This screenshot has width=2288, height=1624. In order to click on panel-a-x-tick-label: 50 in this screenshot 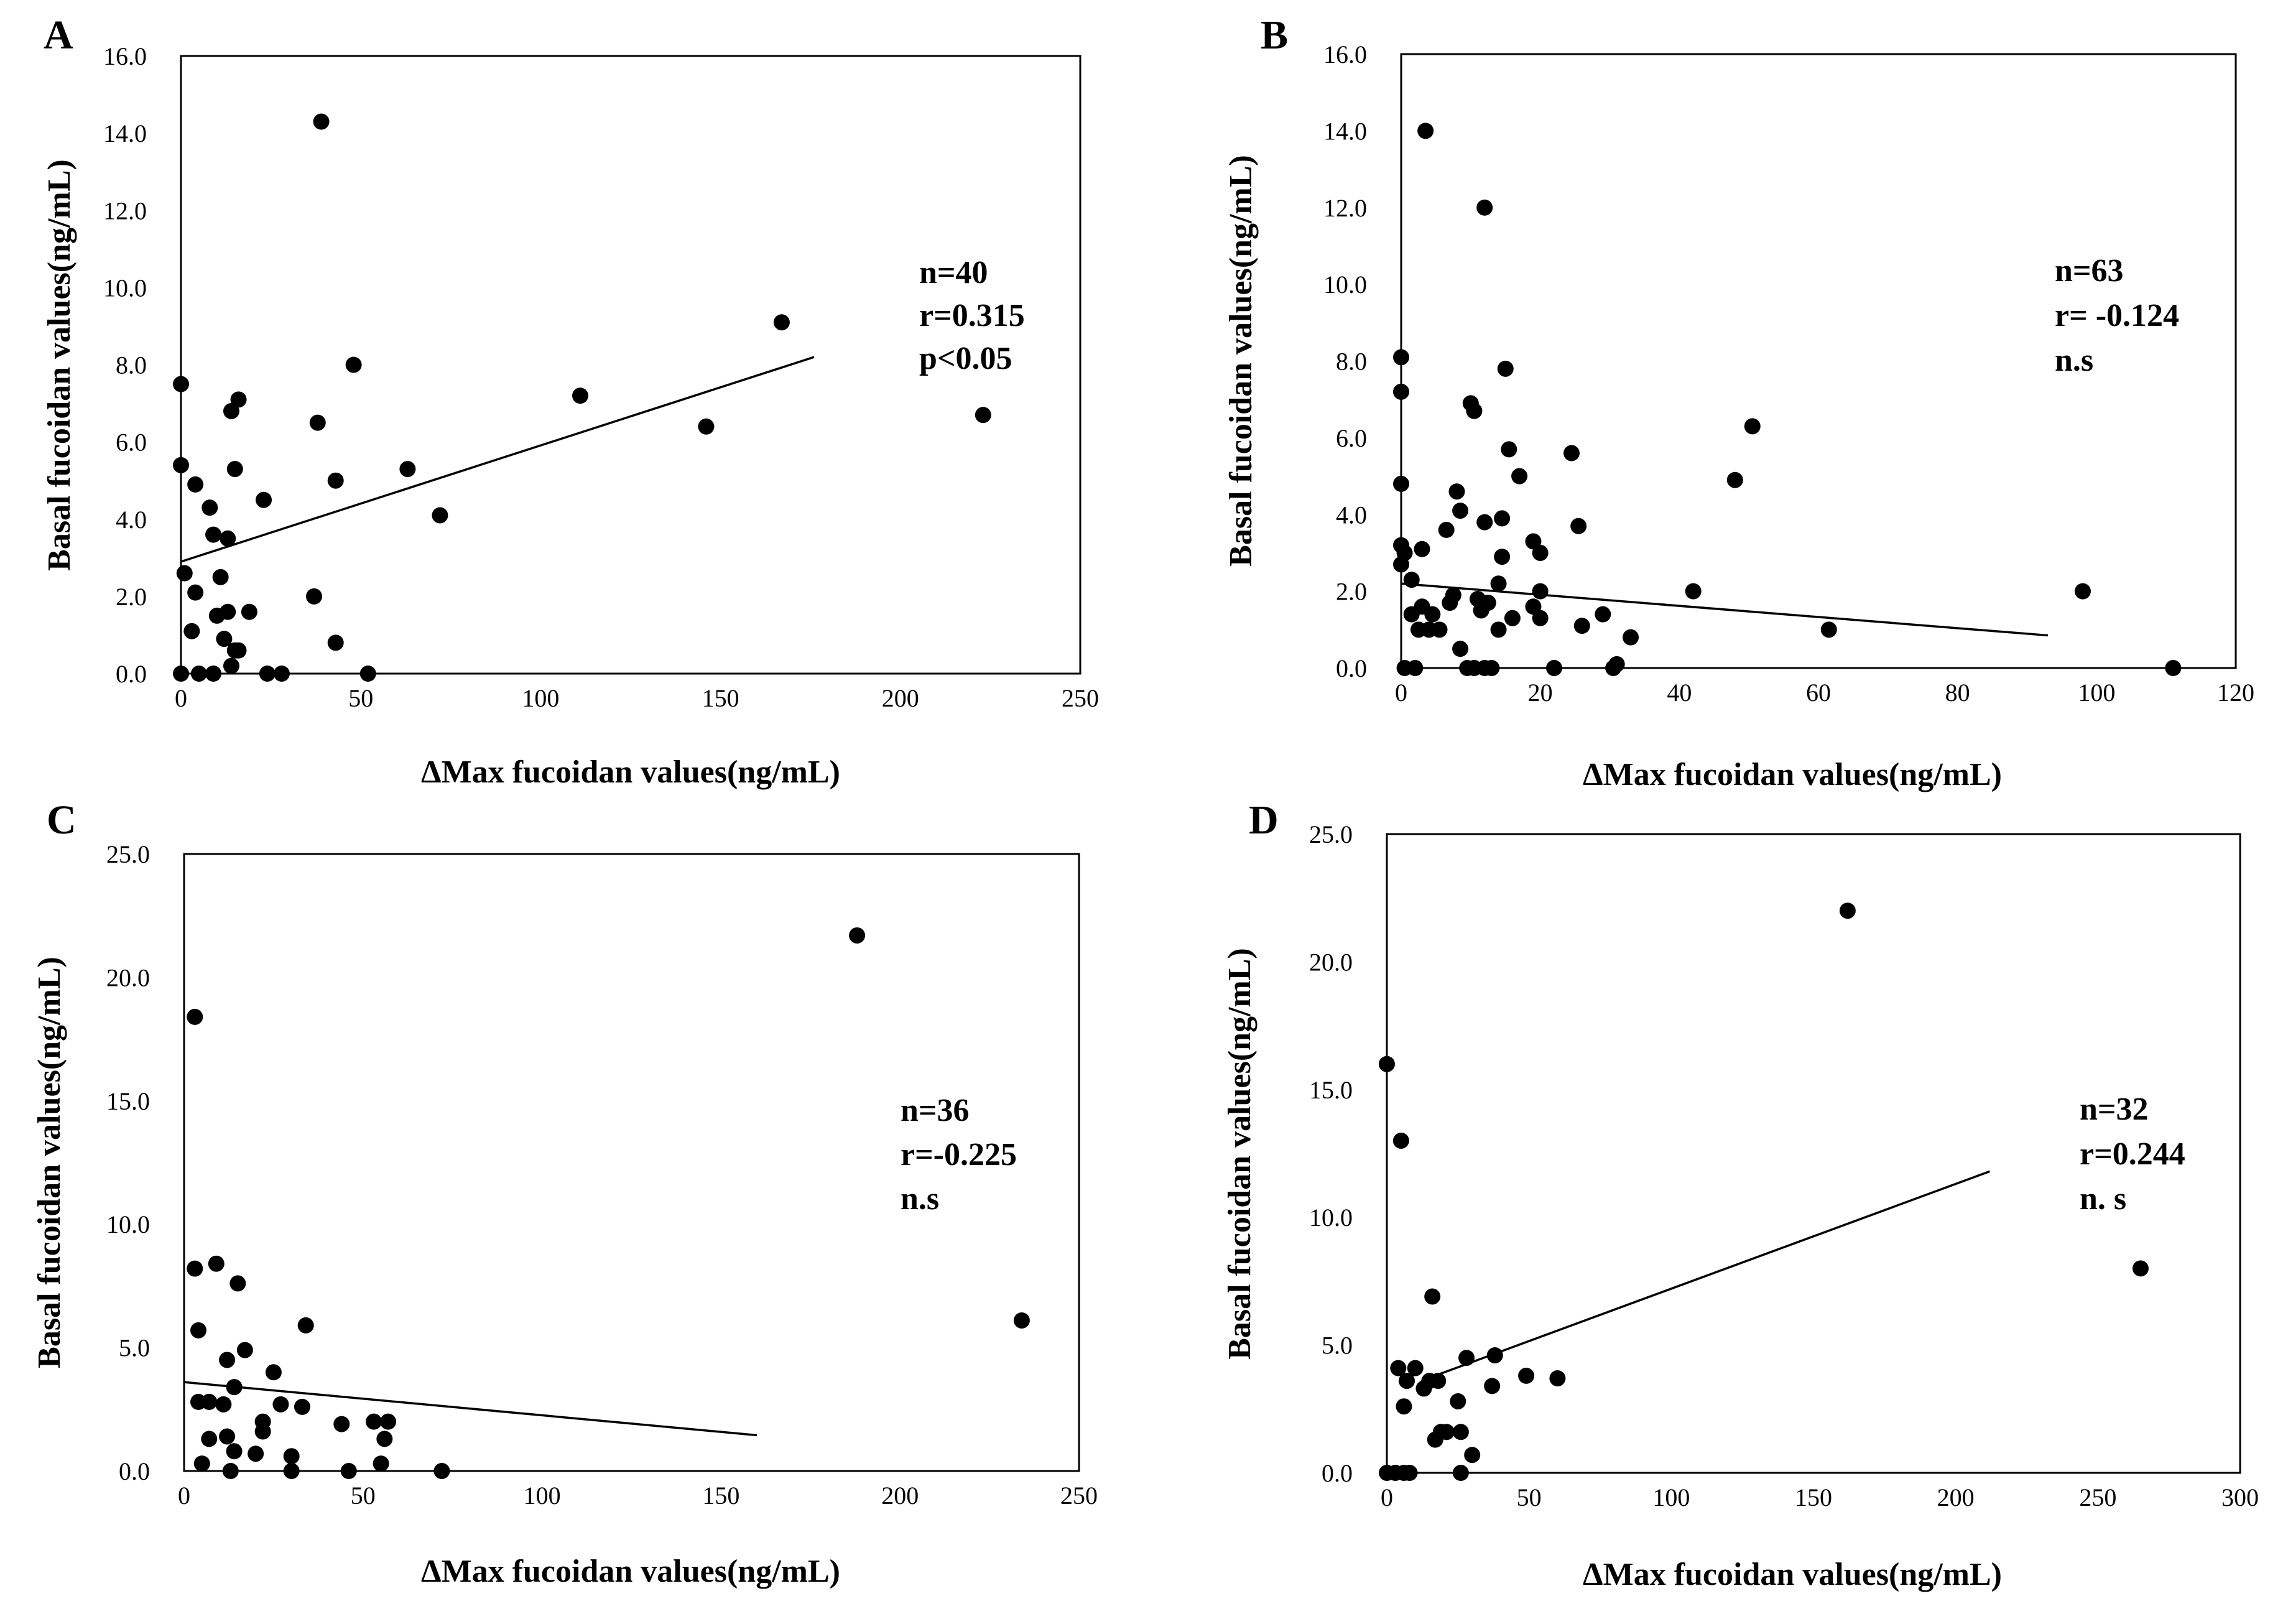, I will do `click(360, 698)`.